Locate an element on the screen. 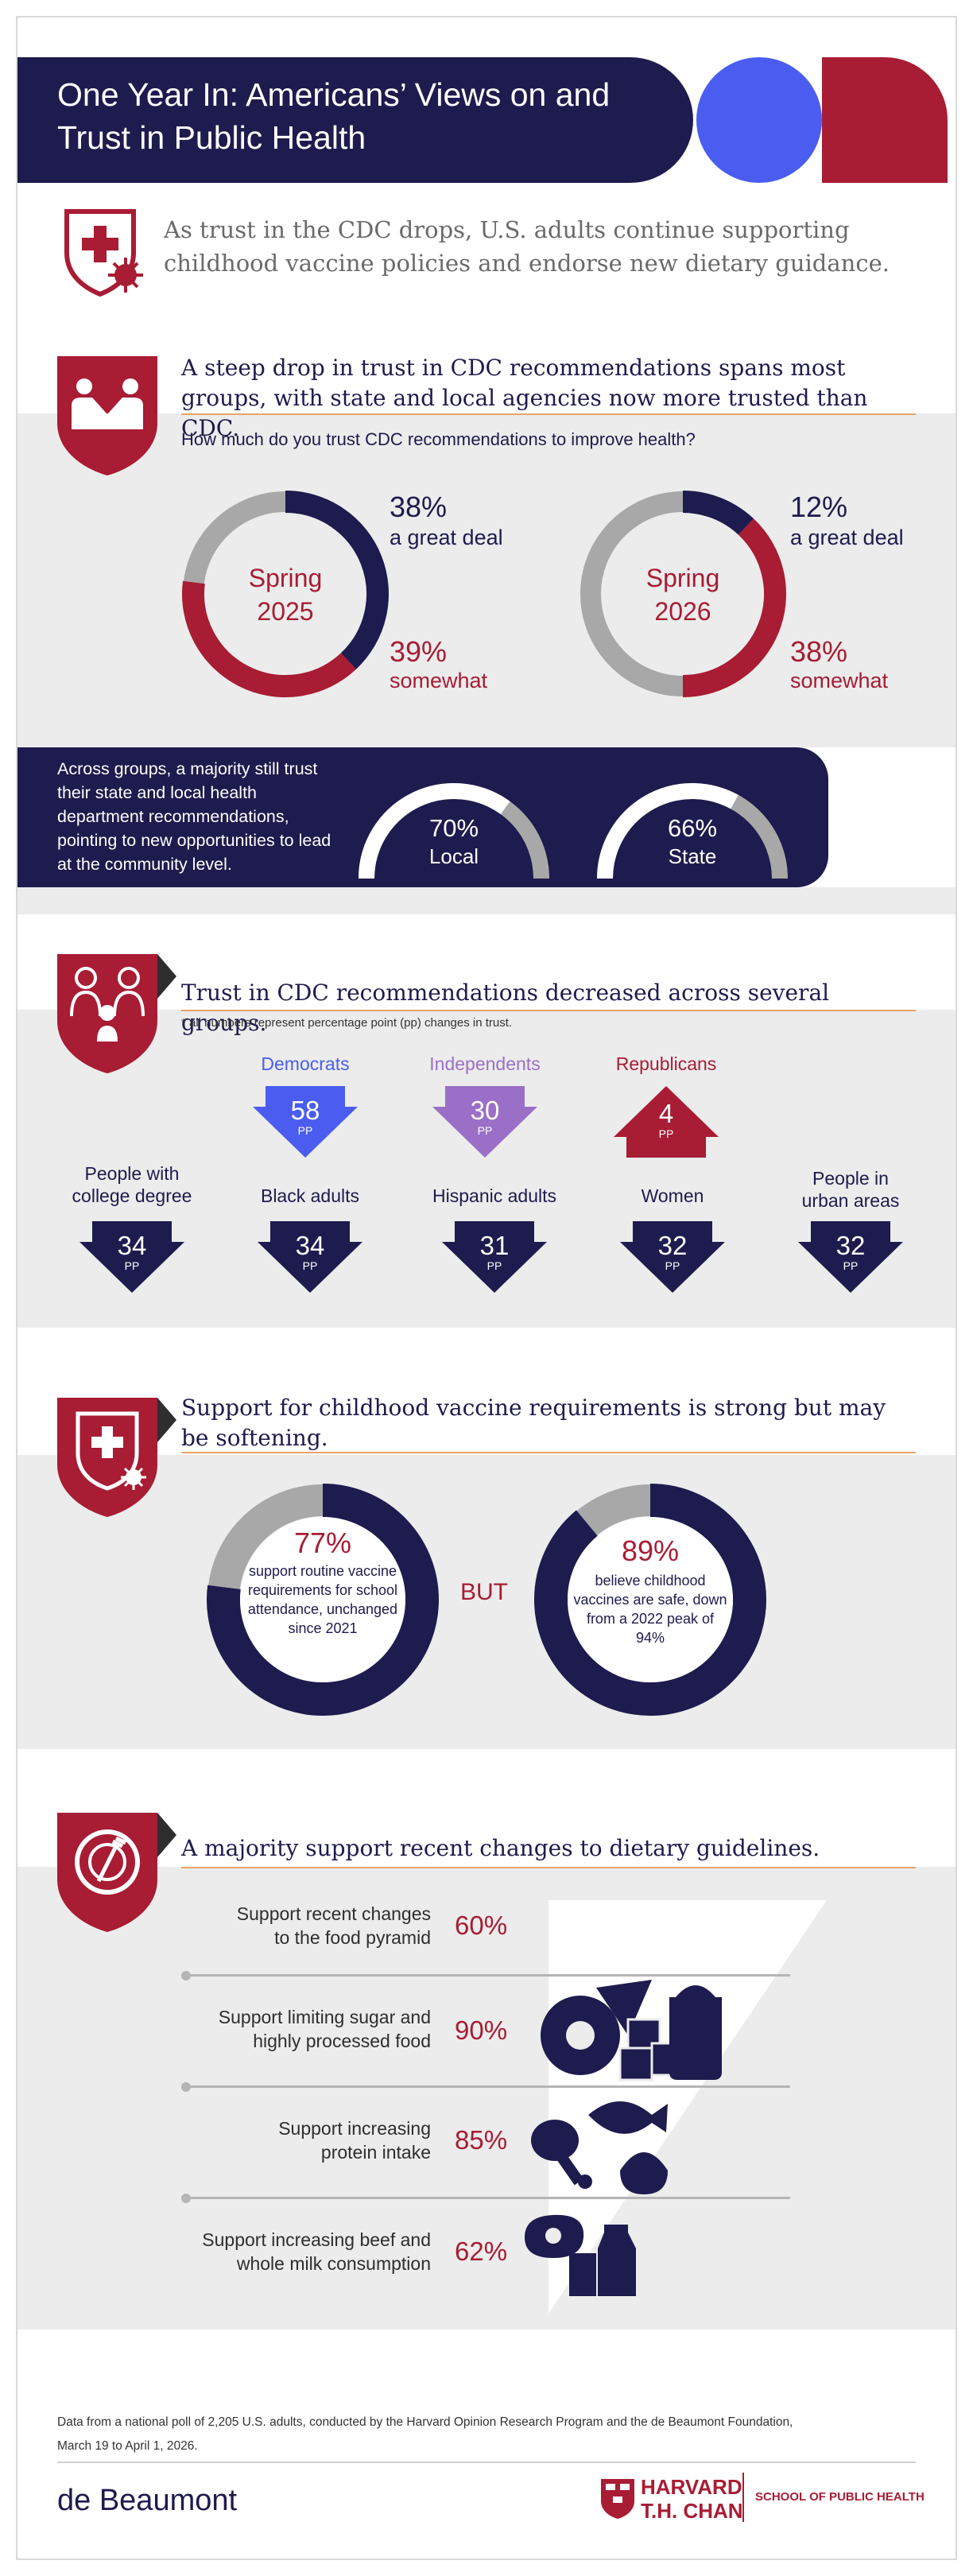  party-arrow-democrats is located at coordinates (305, 1122).